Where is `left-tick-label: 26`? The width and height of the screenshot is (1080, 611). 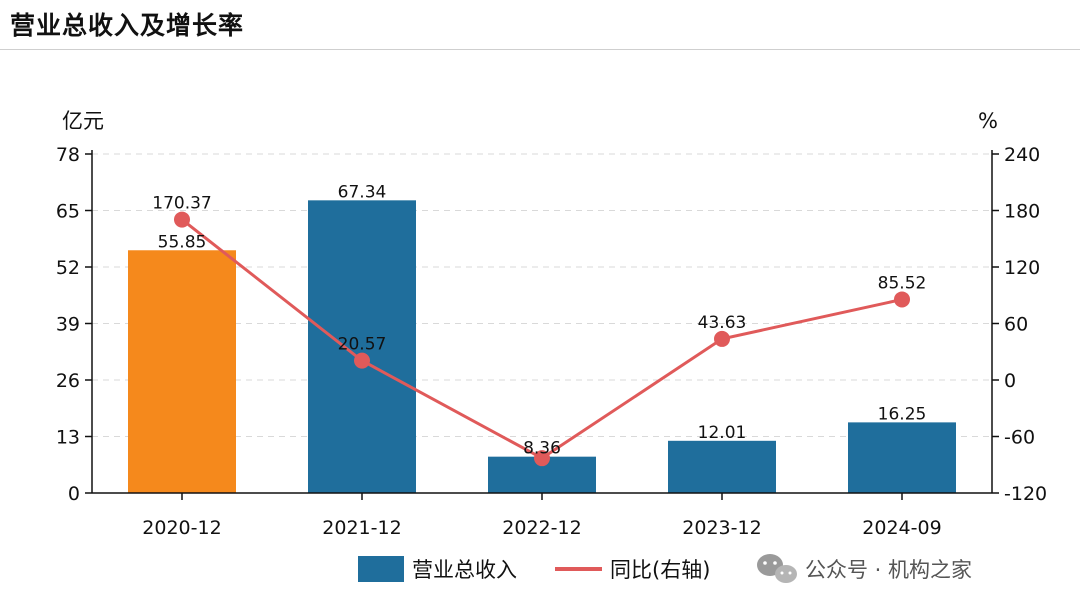
left-tick-label: 26 is located at coordinates (68, 381).